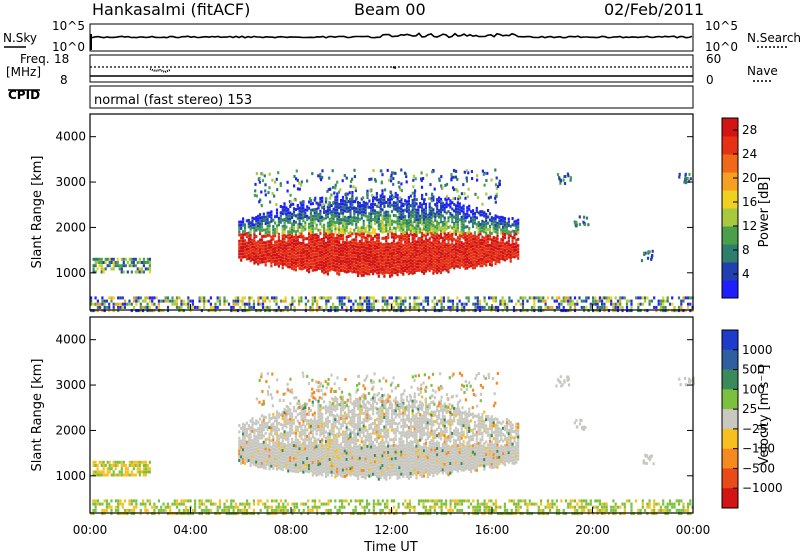 This screenshot has width=800, height=554. Describe the element at coordinates (492, 530) in the screenshot. I see `xtick-label: 16:00` at that location.